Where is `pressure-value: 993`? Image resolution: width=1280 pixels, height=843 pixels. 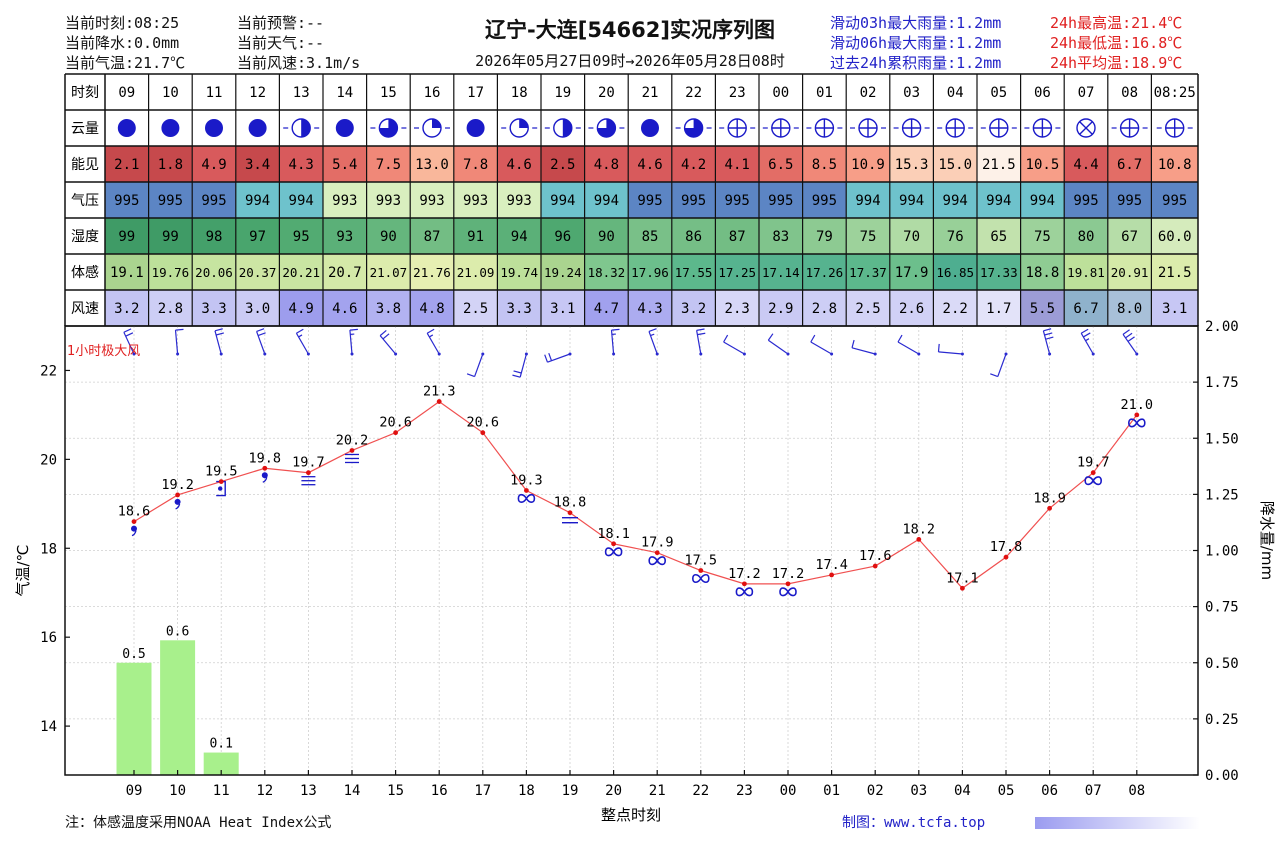 pressure-value: 993 is located at coordinates (388, 201).